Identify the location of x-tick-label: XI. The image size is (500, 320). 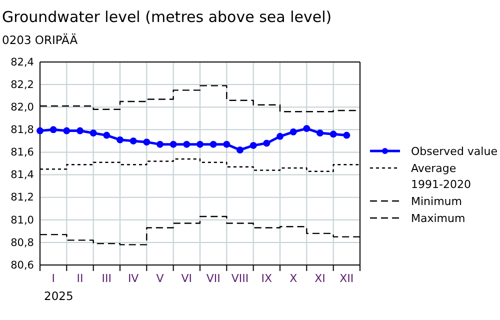
(320, 278).